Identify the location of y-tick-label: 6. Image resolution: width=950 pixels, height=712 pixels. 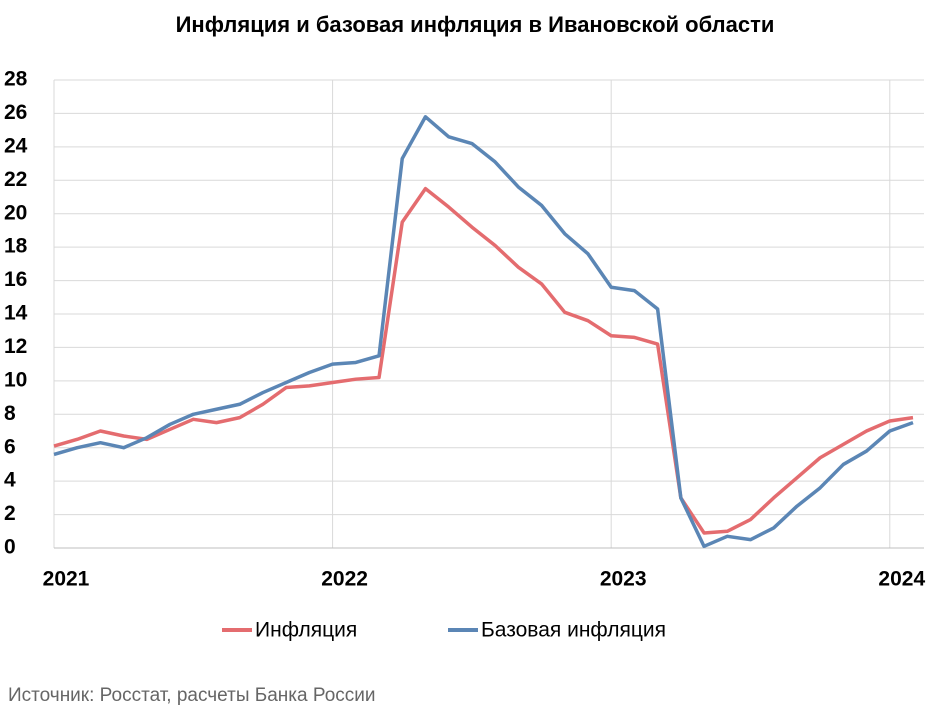
(10, 446).